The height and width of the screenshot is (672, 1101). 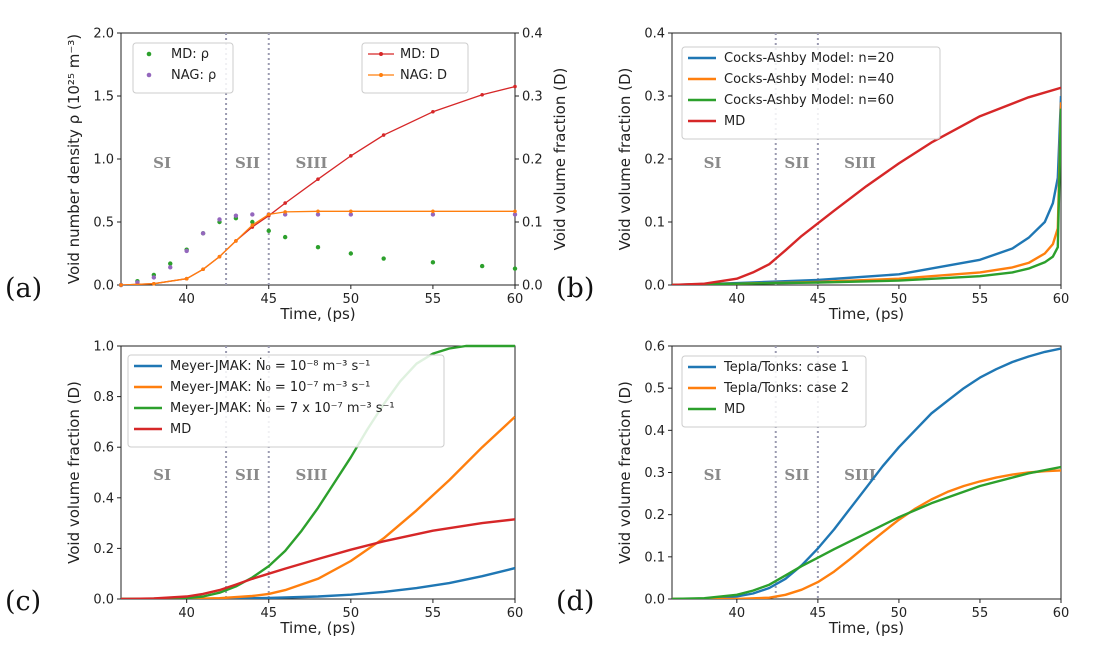 What do you see at coordinates (532, 97) in the screenshot?
I see `y2-tick-label: 0.3` at bounding box center [532, 97].